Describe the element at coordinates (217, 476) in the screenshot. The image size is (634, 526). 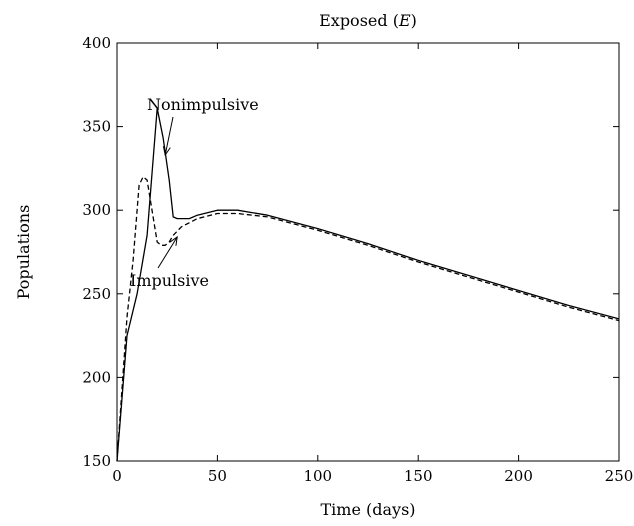
I see `x-tick-label: 50` at that location.